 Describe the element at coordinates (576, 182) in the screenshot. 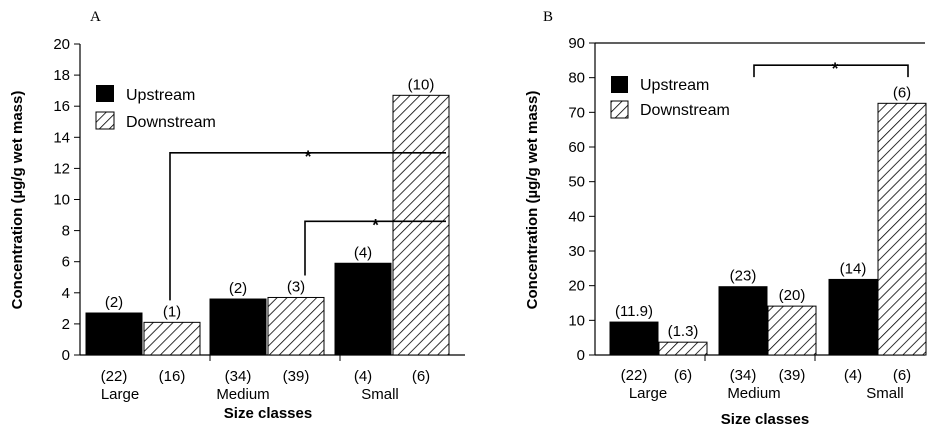

I see `y-tick-label: 50` at that location.